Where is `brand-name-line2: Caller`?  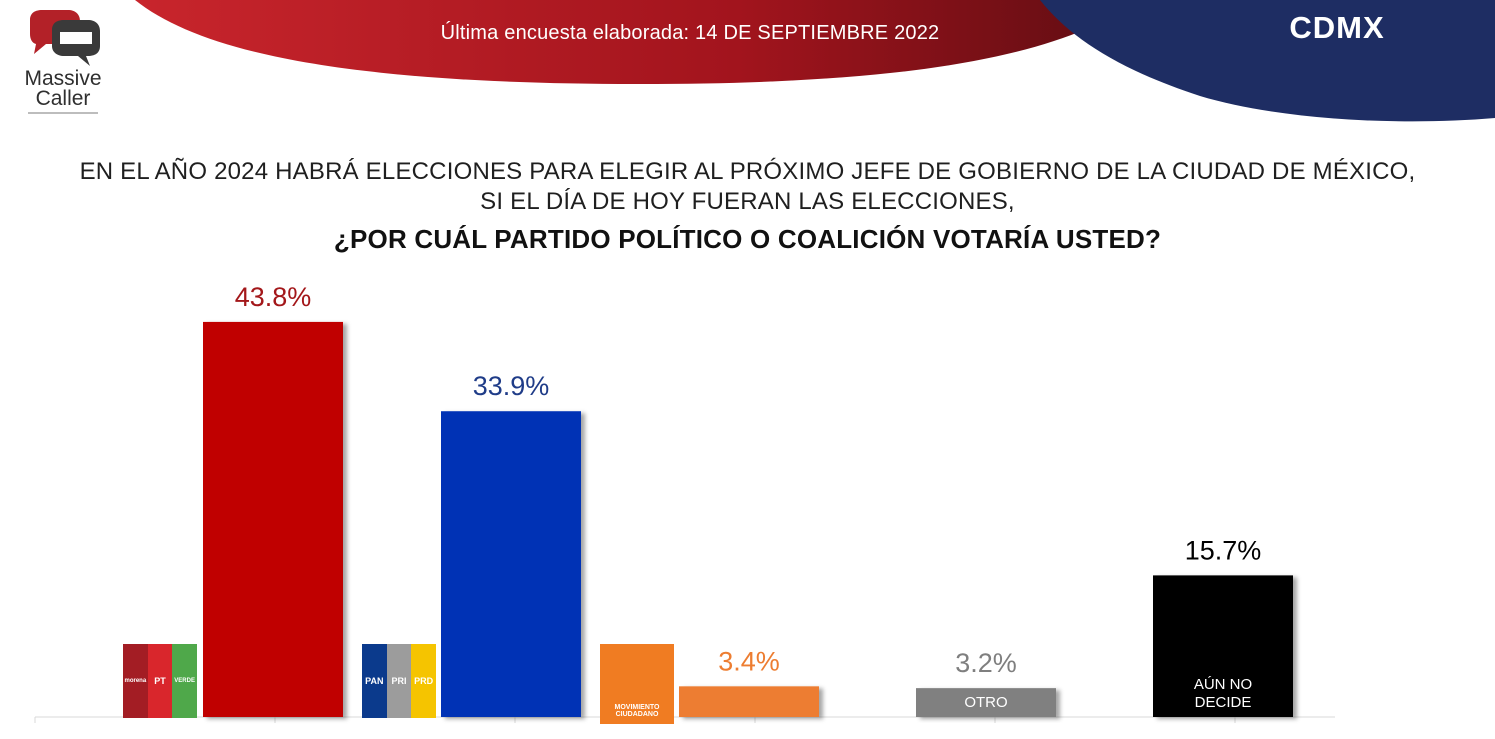 brand-name-line2: Caller is located at coordinates (63, 98).